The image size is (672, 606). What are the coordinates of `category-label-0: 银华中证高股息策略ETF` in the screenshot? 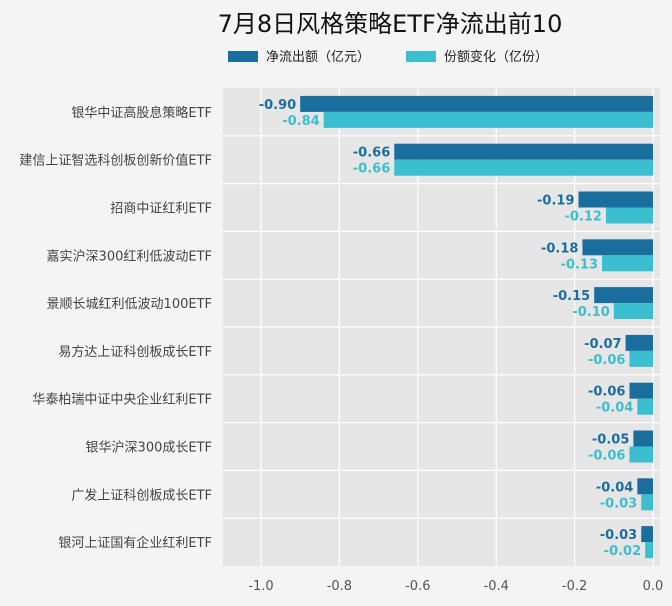 It's located at (141, 113).